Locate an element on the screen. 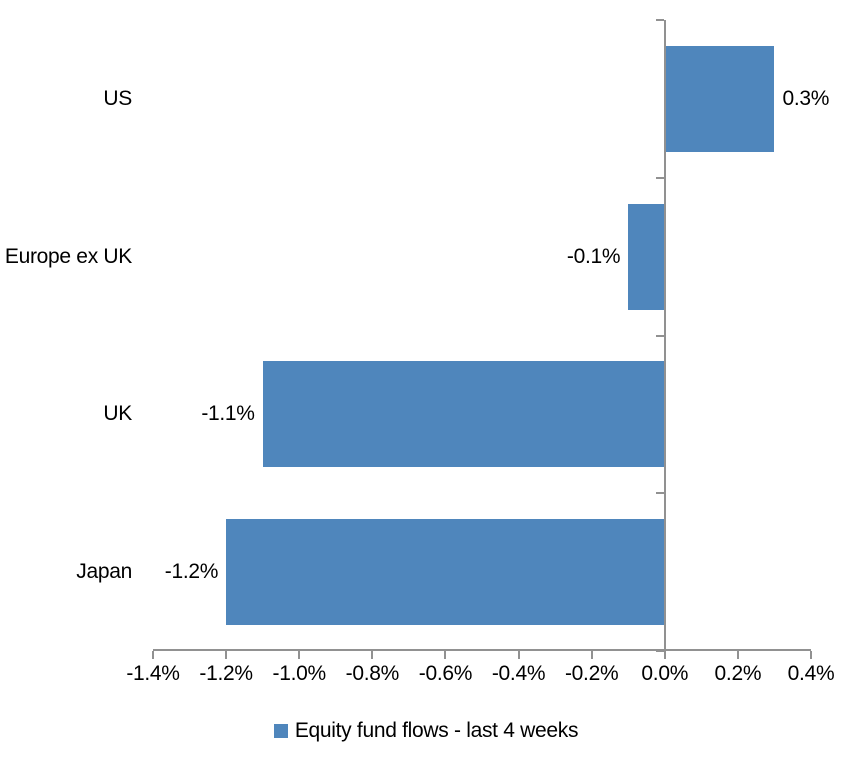 The image size is (852, 757). value-label: -1.1% is located at coordinates (228, 414).